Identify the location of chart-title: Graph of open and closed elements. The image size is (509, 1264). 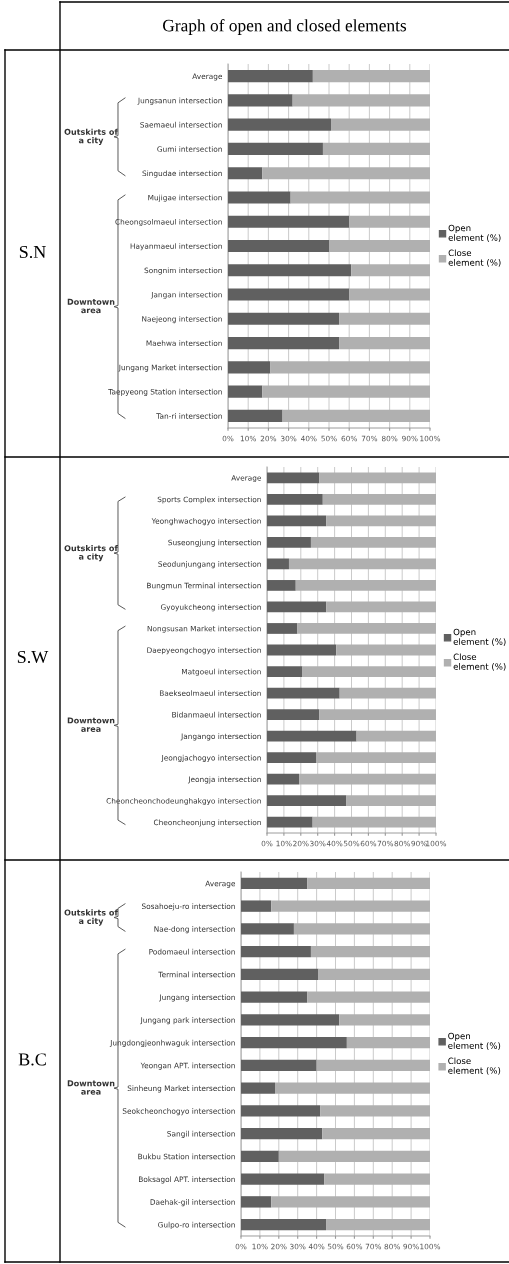
(285, 27).